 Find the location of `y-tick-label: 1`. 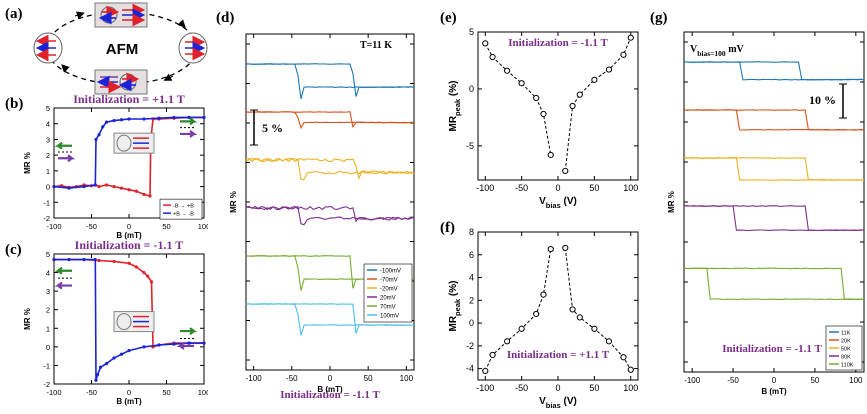

y-tick-label: 1 is located at coordinates (48, 328).